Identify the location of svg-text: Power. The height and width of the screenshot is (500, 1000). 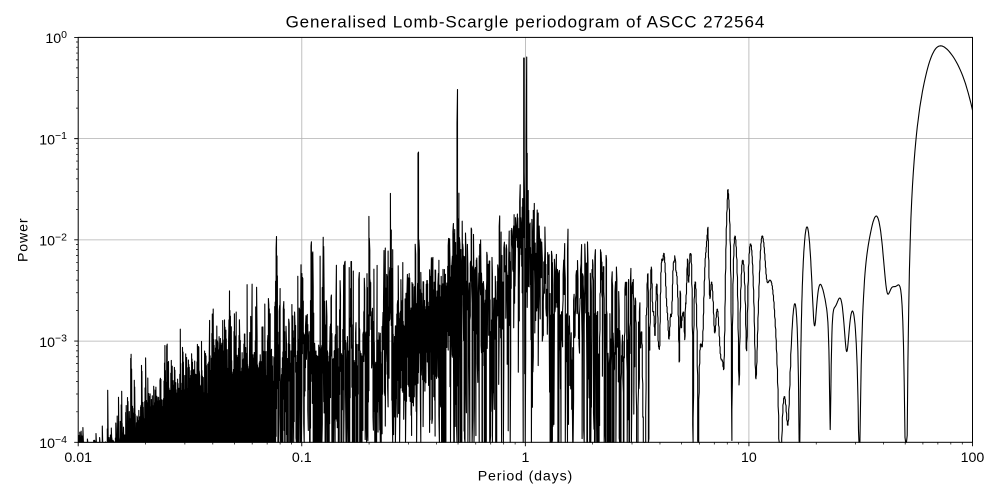
(24, 240).